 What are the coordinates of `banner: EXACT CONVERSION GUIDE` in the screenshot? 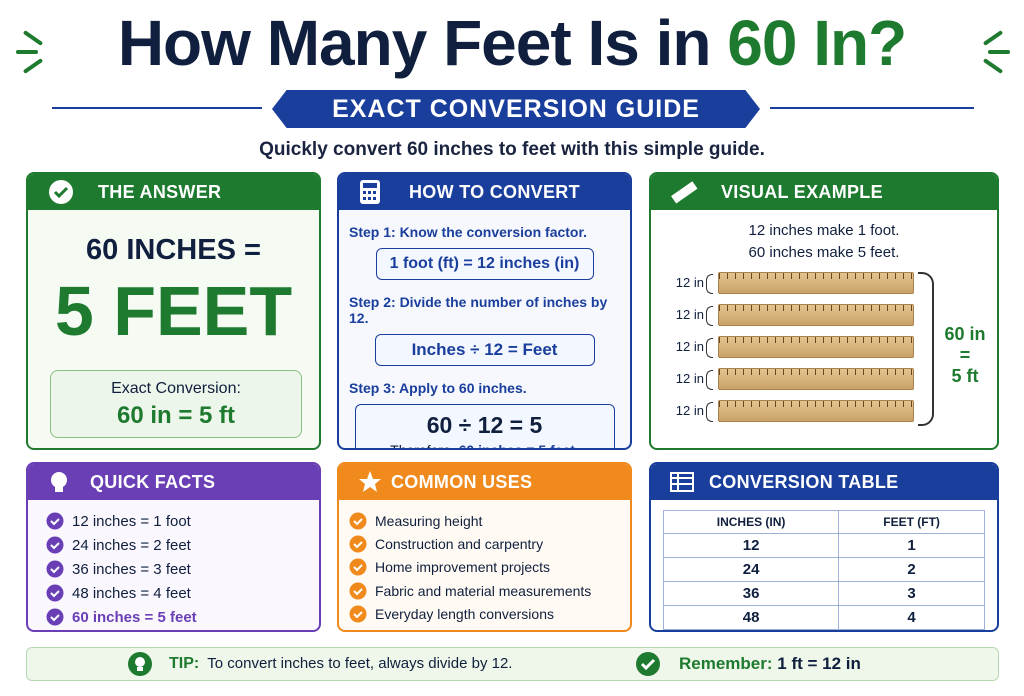 It's located at (516, 109).